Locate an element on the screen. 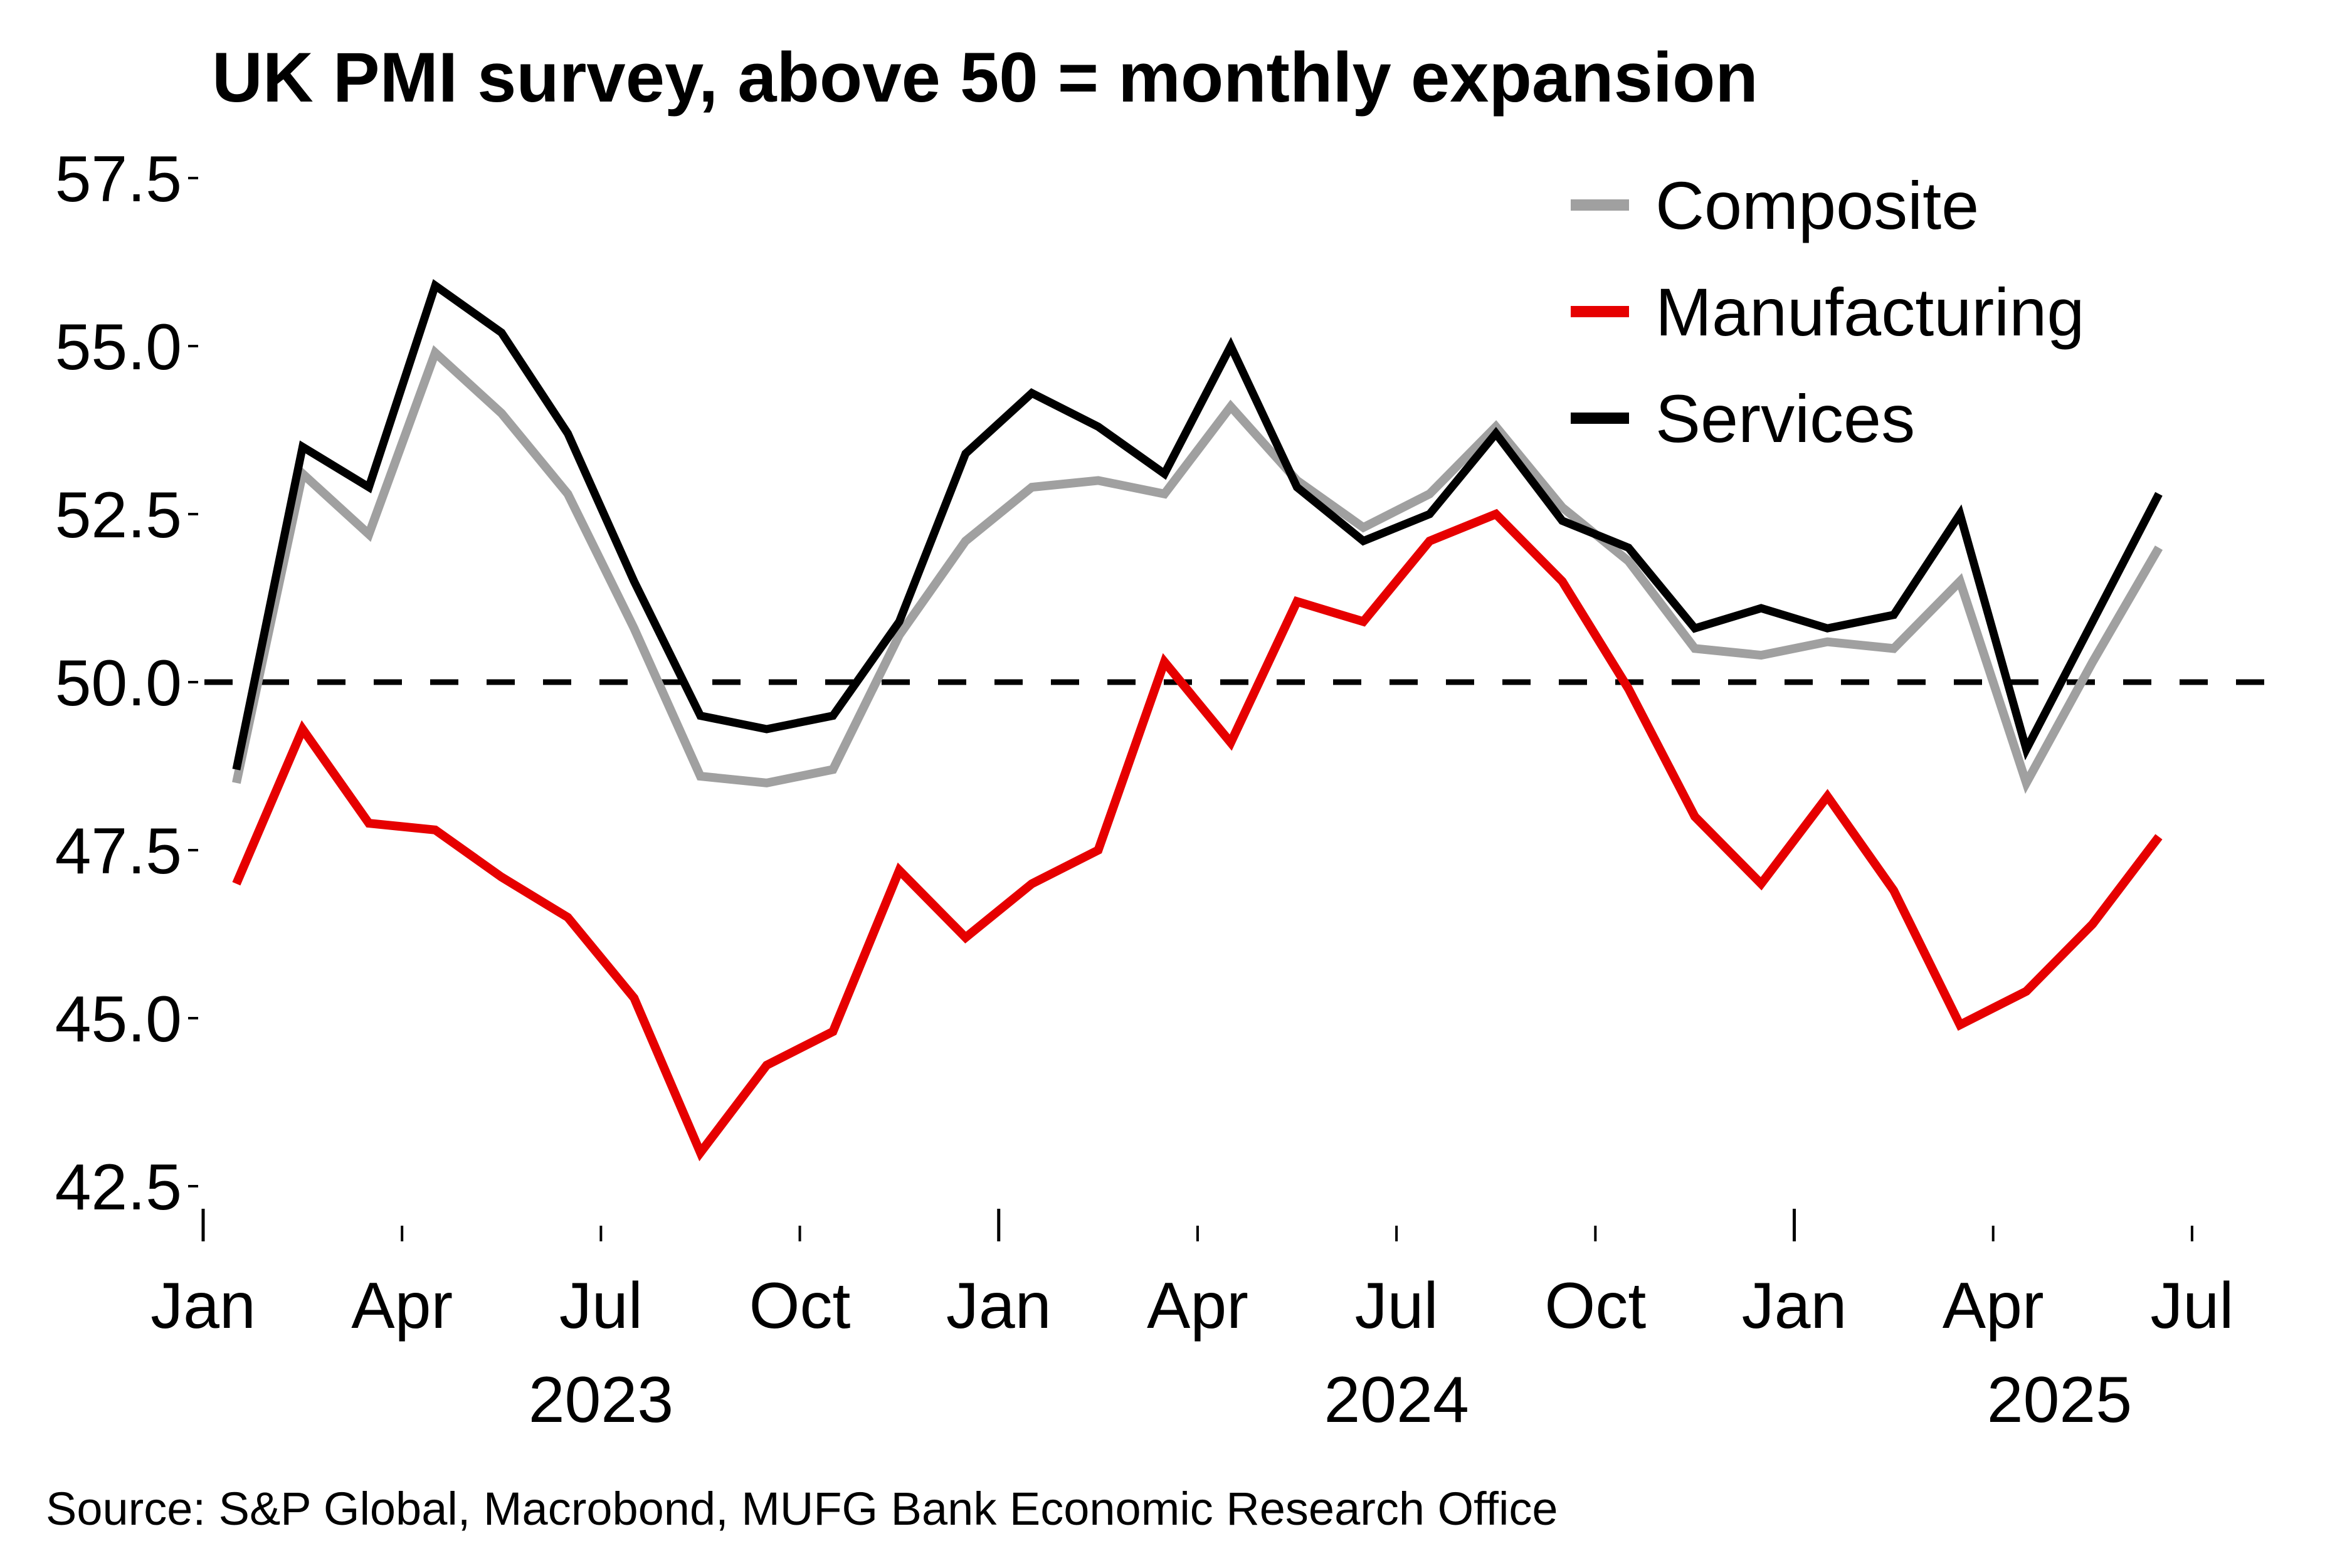 The height and width of the screenshot is (1568, 2352). legend-item-manufacturing: Manufacturing is located at coordinates (1827, 312).